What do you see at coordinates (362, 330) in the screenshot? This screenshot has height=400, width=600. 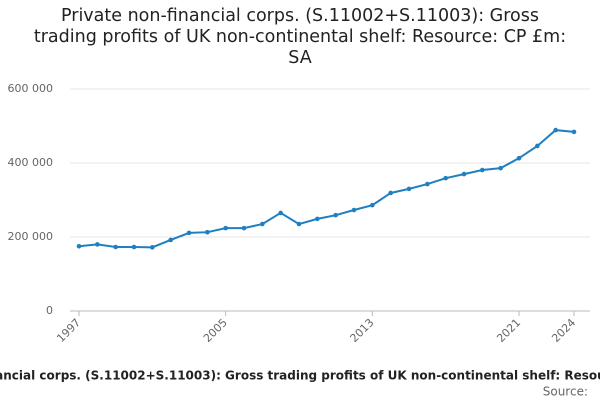 I see `x-tick-label: 2013` at bounding box center [362, 330].